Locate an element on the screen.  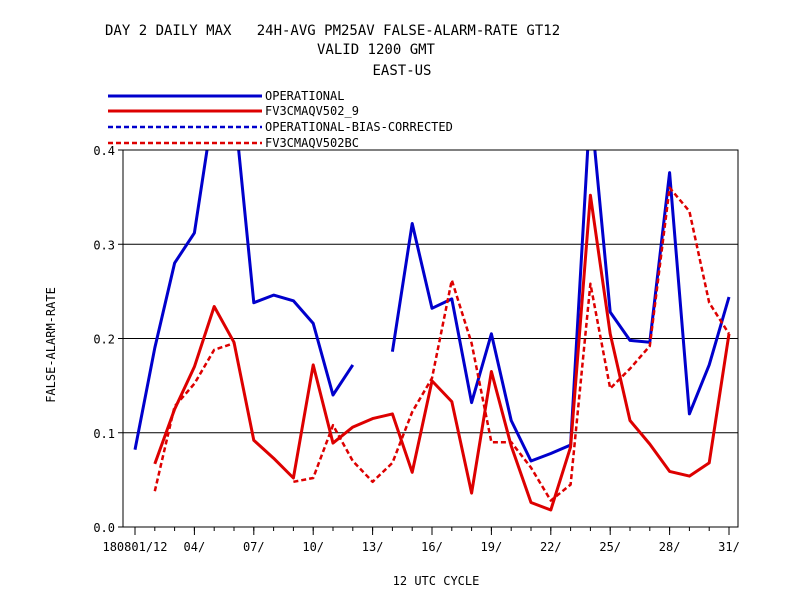
y-tick-label-4: 0.4 is located at coordinates (104, 151).